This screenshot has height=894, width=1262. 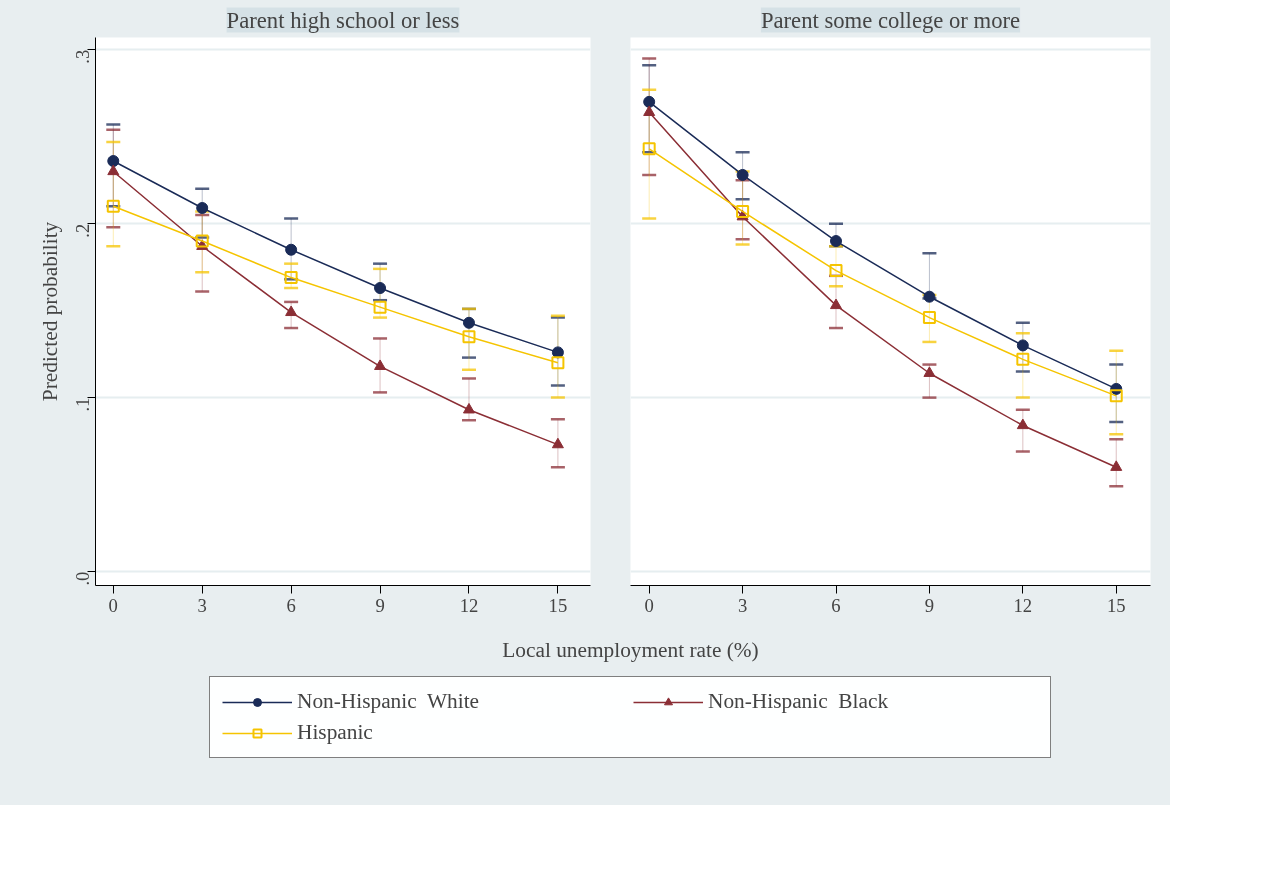 I want to click on y-tick-label: .3, so click(x=82, y=56).